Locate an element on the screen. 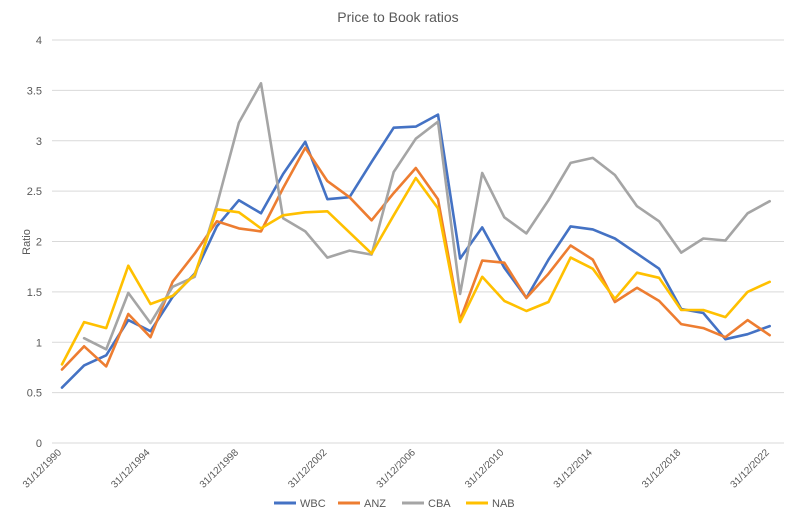 The height and width of the screenshot is (525, 796). x-tick-label: 31/12/1990 is located at coordinates (42, 468).